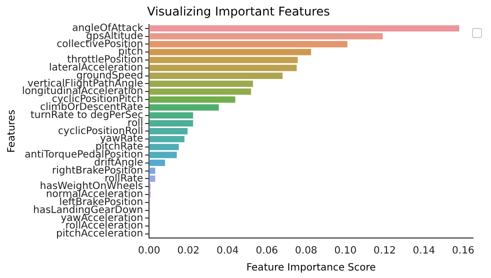 The width and height of the screenshot is (491, 278). Describe the element at coordinates (345, 251) in the screenshot. I see `x-tick-label: 0.10` at that location.